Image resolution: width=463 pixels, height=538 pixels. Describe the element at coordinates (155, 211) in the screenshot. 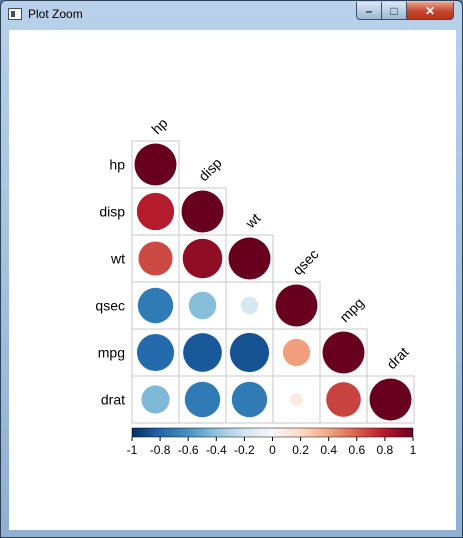

I see `correlation-circle-disp-hp` at that location.